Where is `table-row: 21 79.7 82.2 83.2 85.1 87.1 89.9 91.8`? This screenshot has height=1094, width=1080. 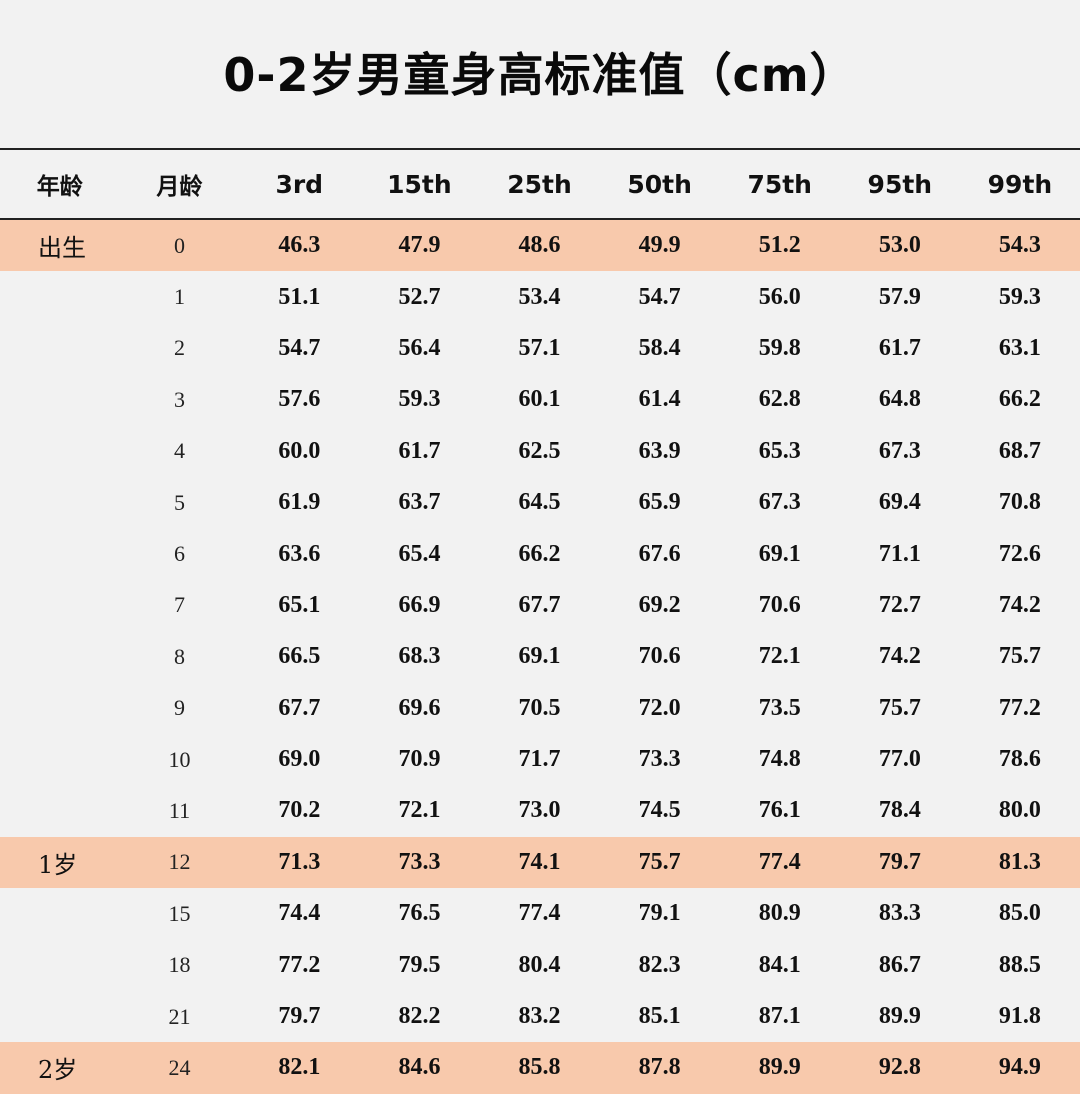
table-row: 21 79.7 82.2 83.2 85.1 87.1 89.9 91.8 is located at coordinates (540, 1016).